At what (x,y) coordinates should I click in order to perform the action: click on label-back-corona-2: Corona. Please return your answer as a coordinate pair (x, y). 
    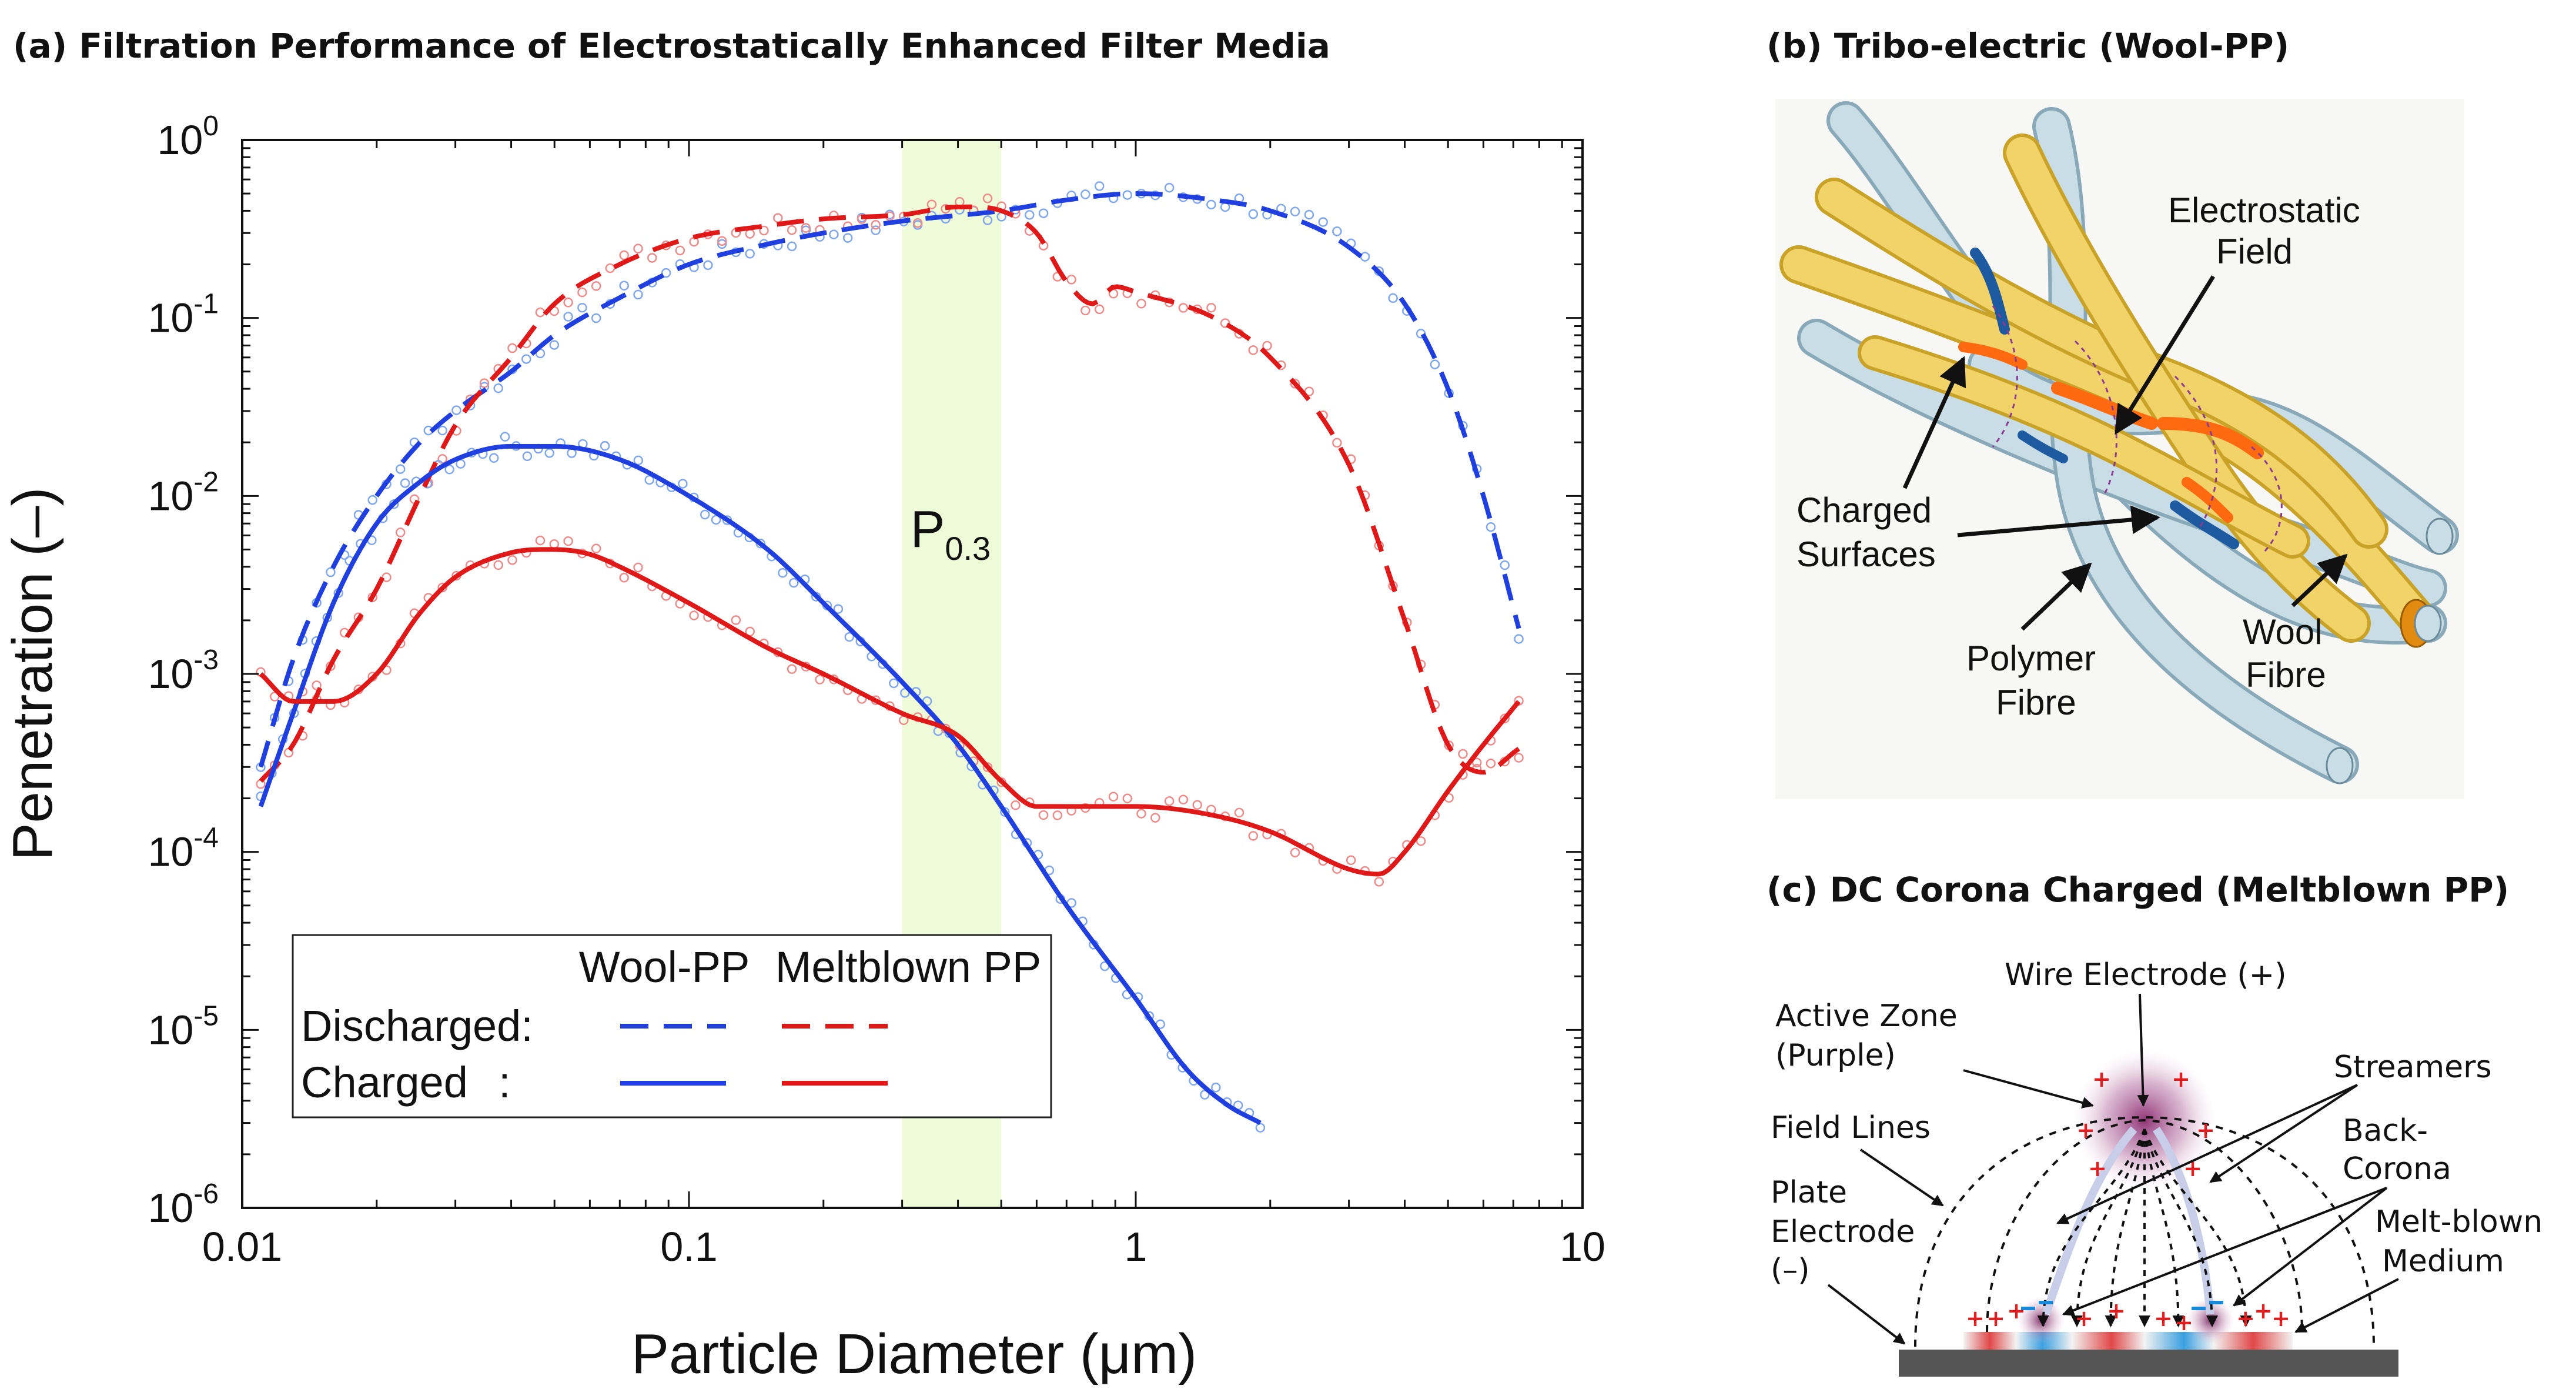
    Looking at the image, I should click on (2397, 1169).